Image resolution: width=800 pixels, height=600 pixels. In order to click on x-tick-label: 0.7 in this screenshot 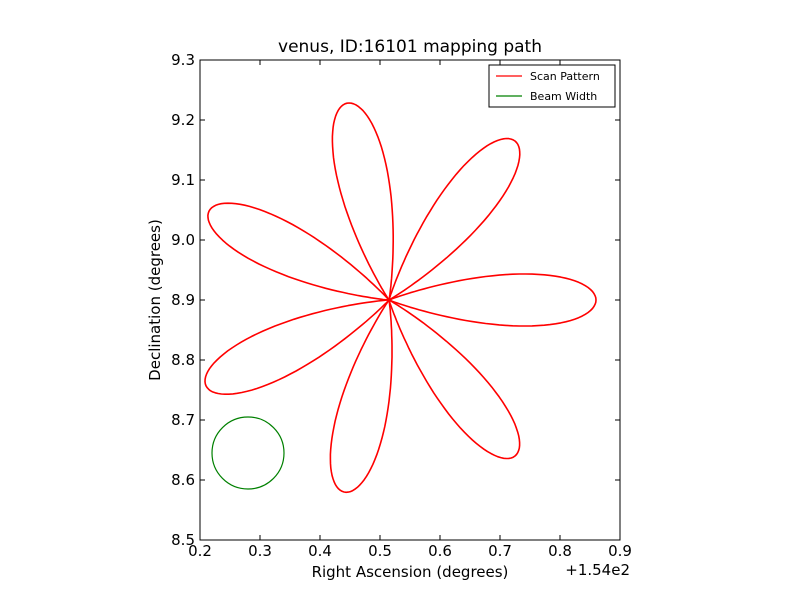, I will do `click(500, 551)`.